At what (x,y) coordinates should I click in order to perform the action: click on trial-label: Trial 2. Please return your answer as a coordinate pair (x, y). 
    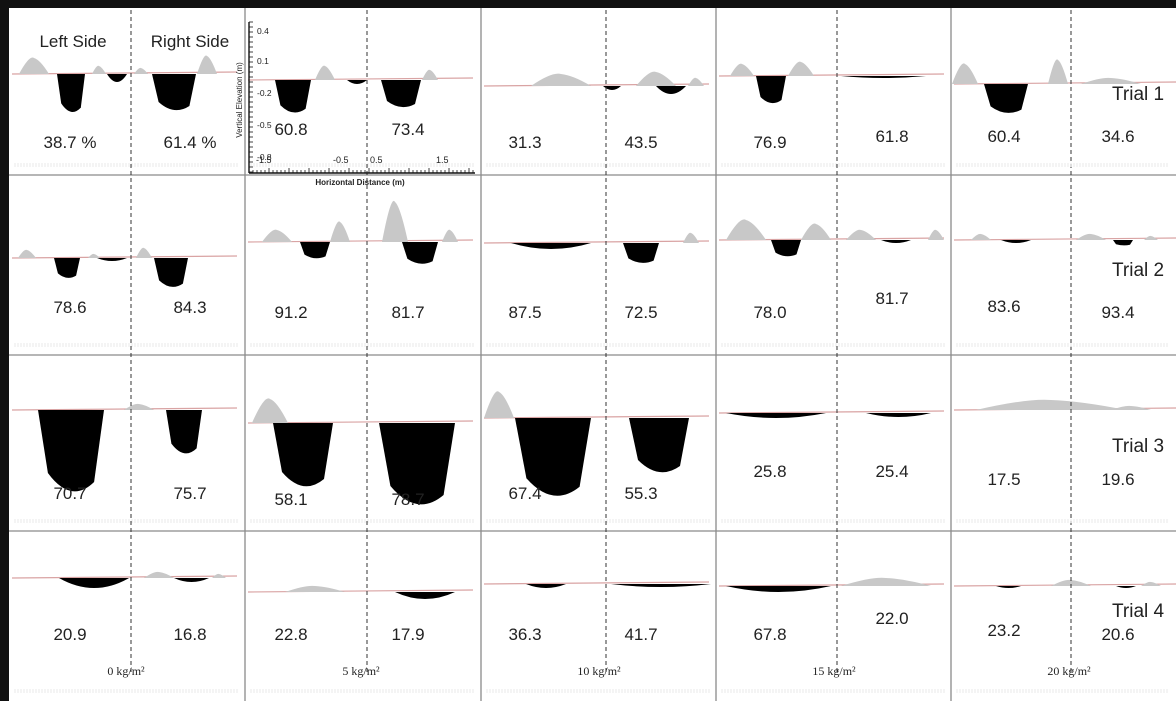
    Looking at the image, I should click on (1138, 270).